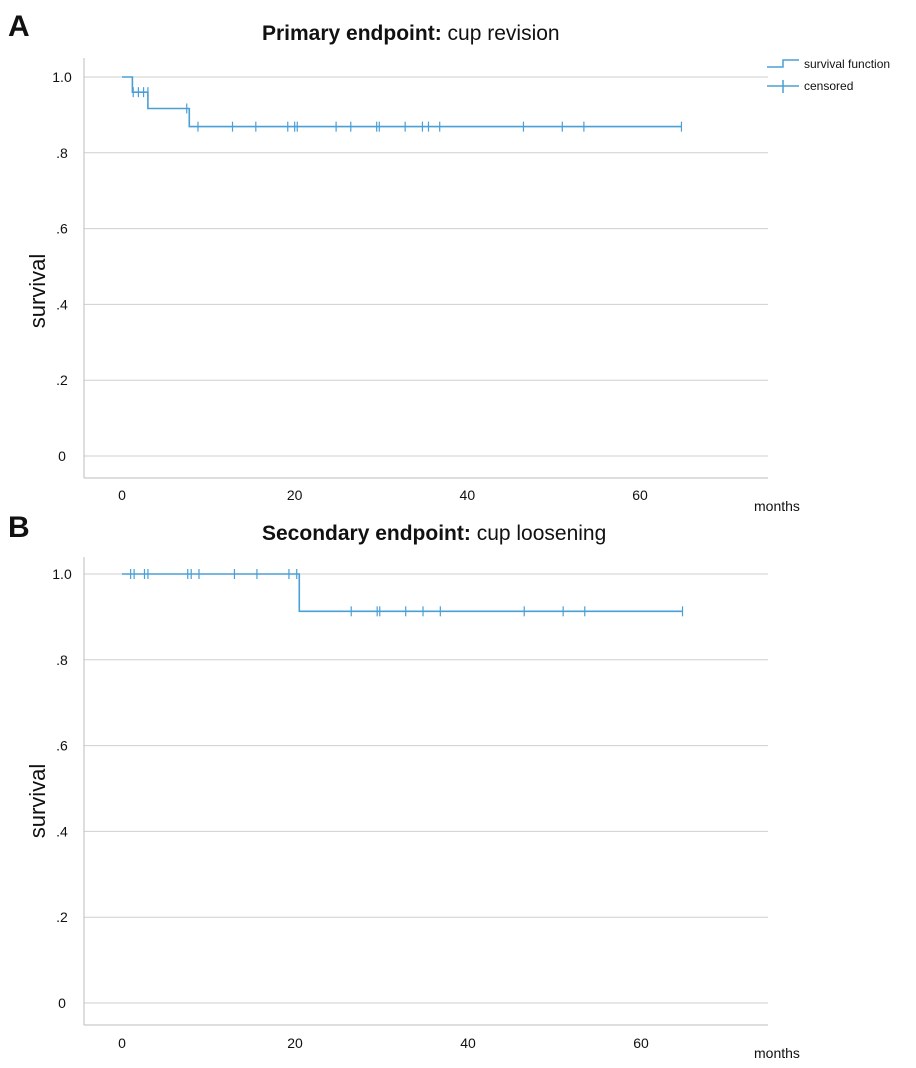 The width and height of the screenshot is (916, 1068). Describe the element at coordinates (366, 533) in the screenshot. I see `chart-title-bold: Secondary endpoint:` at that location.